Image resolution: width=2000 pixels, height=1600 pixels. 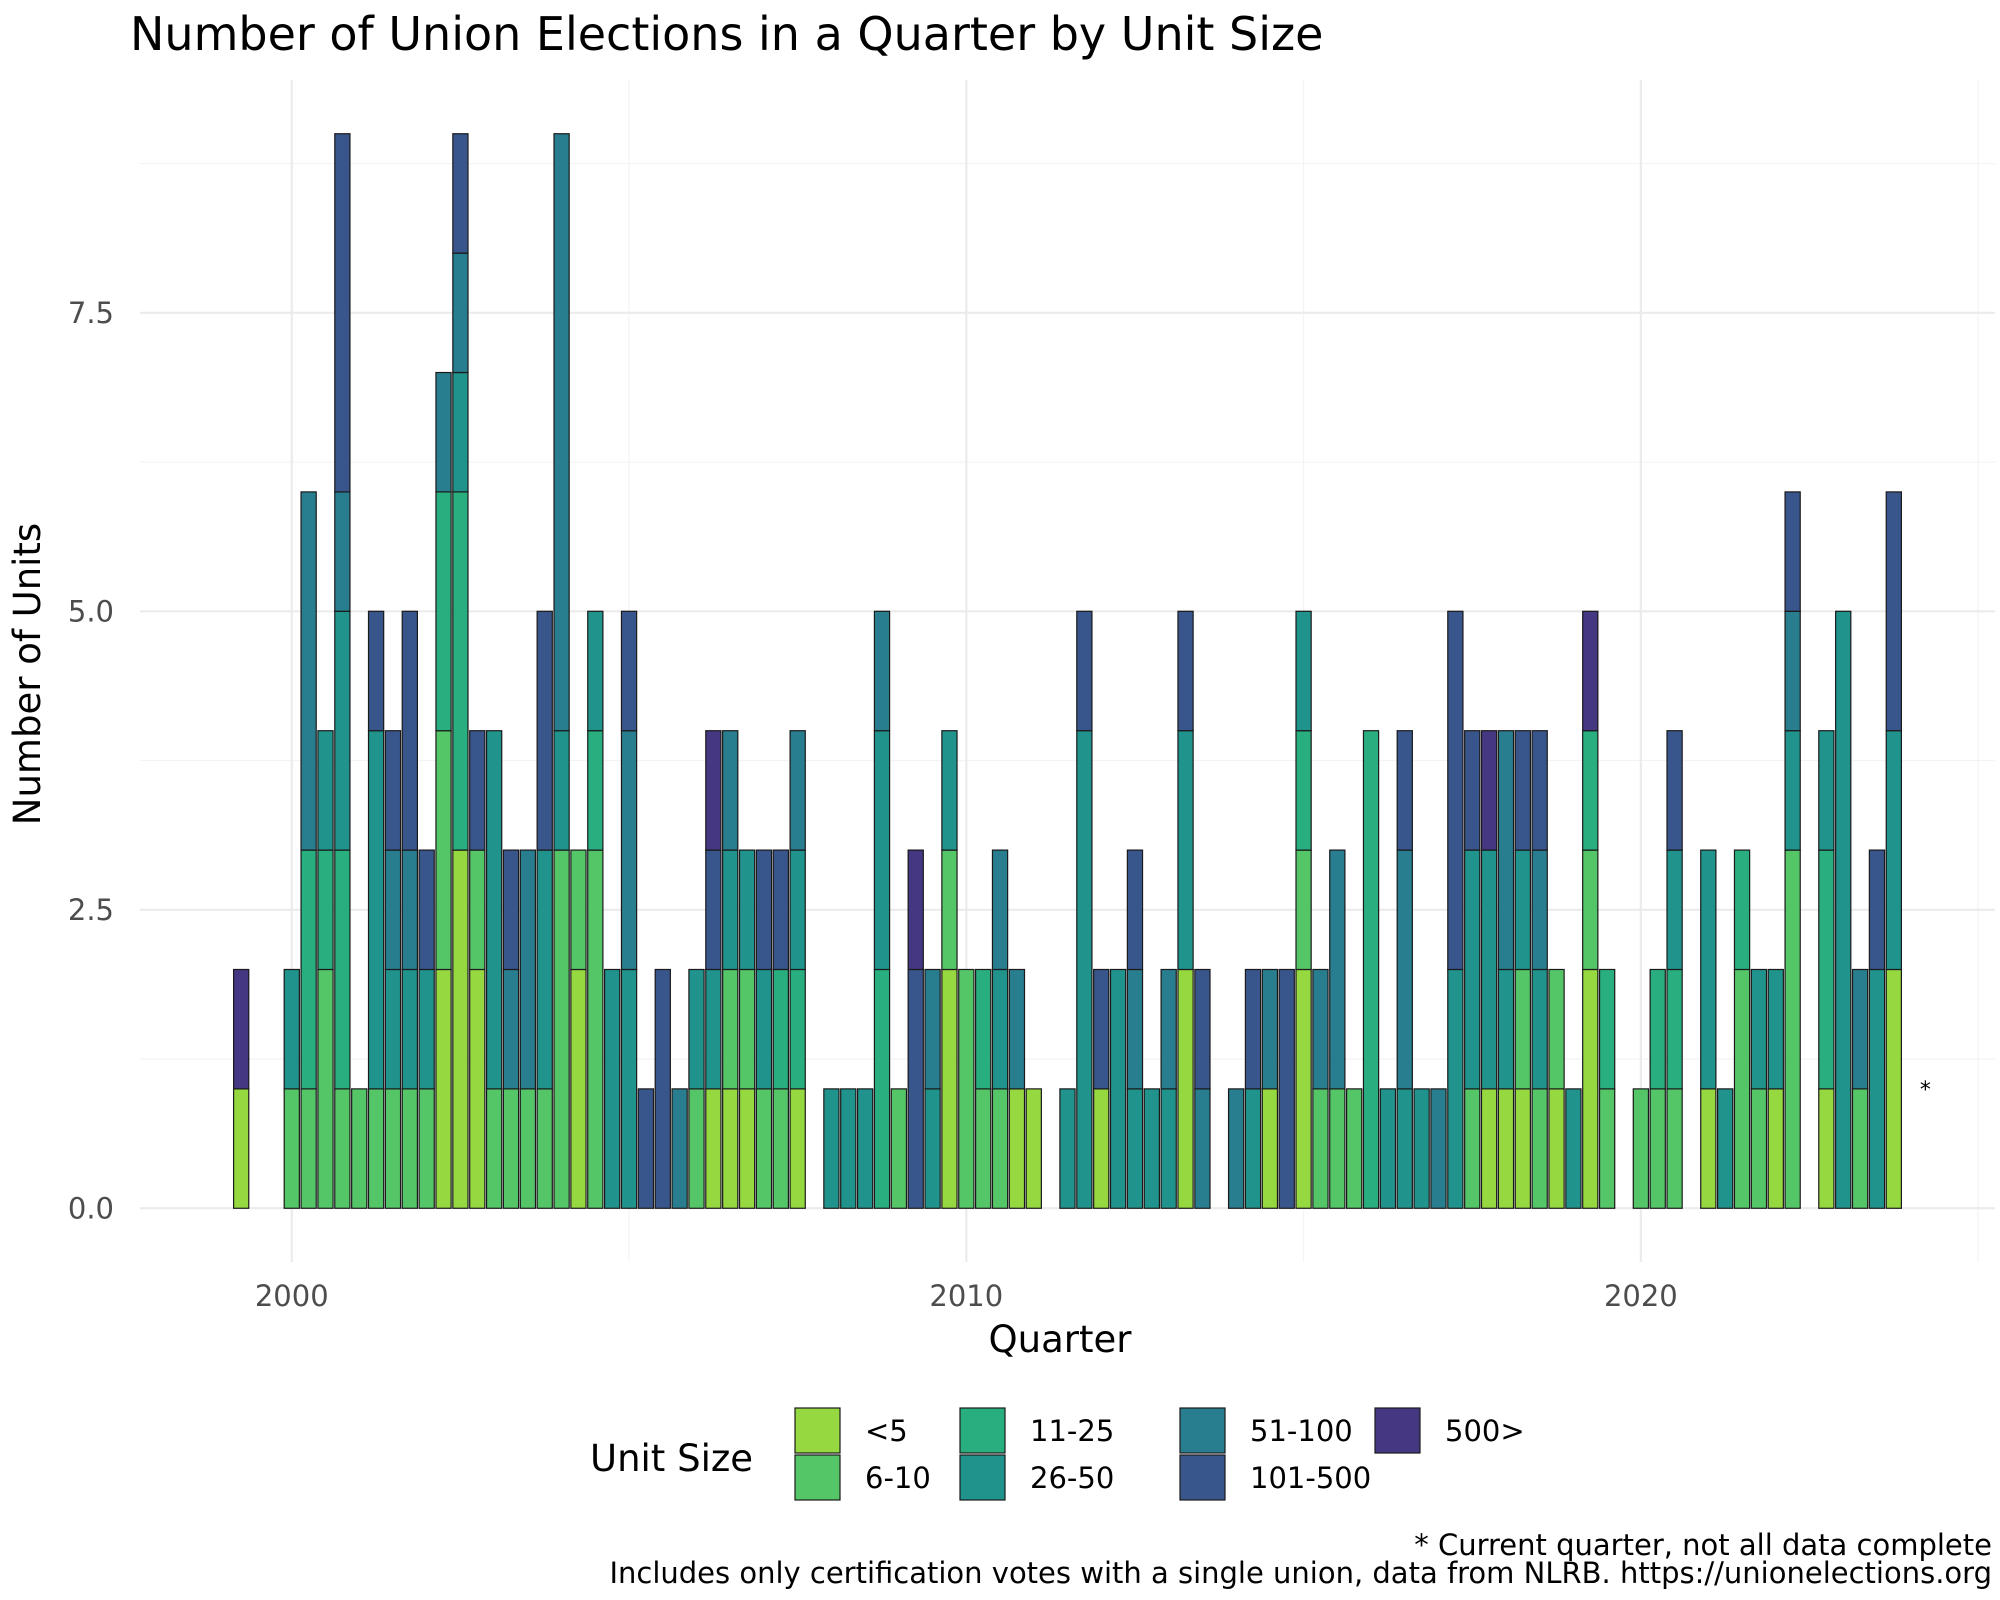 I want to click on y-axis-title: Number of Units, so click(x=27, y=674).